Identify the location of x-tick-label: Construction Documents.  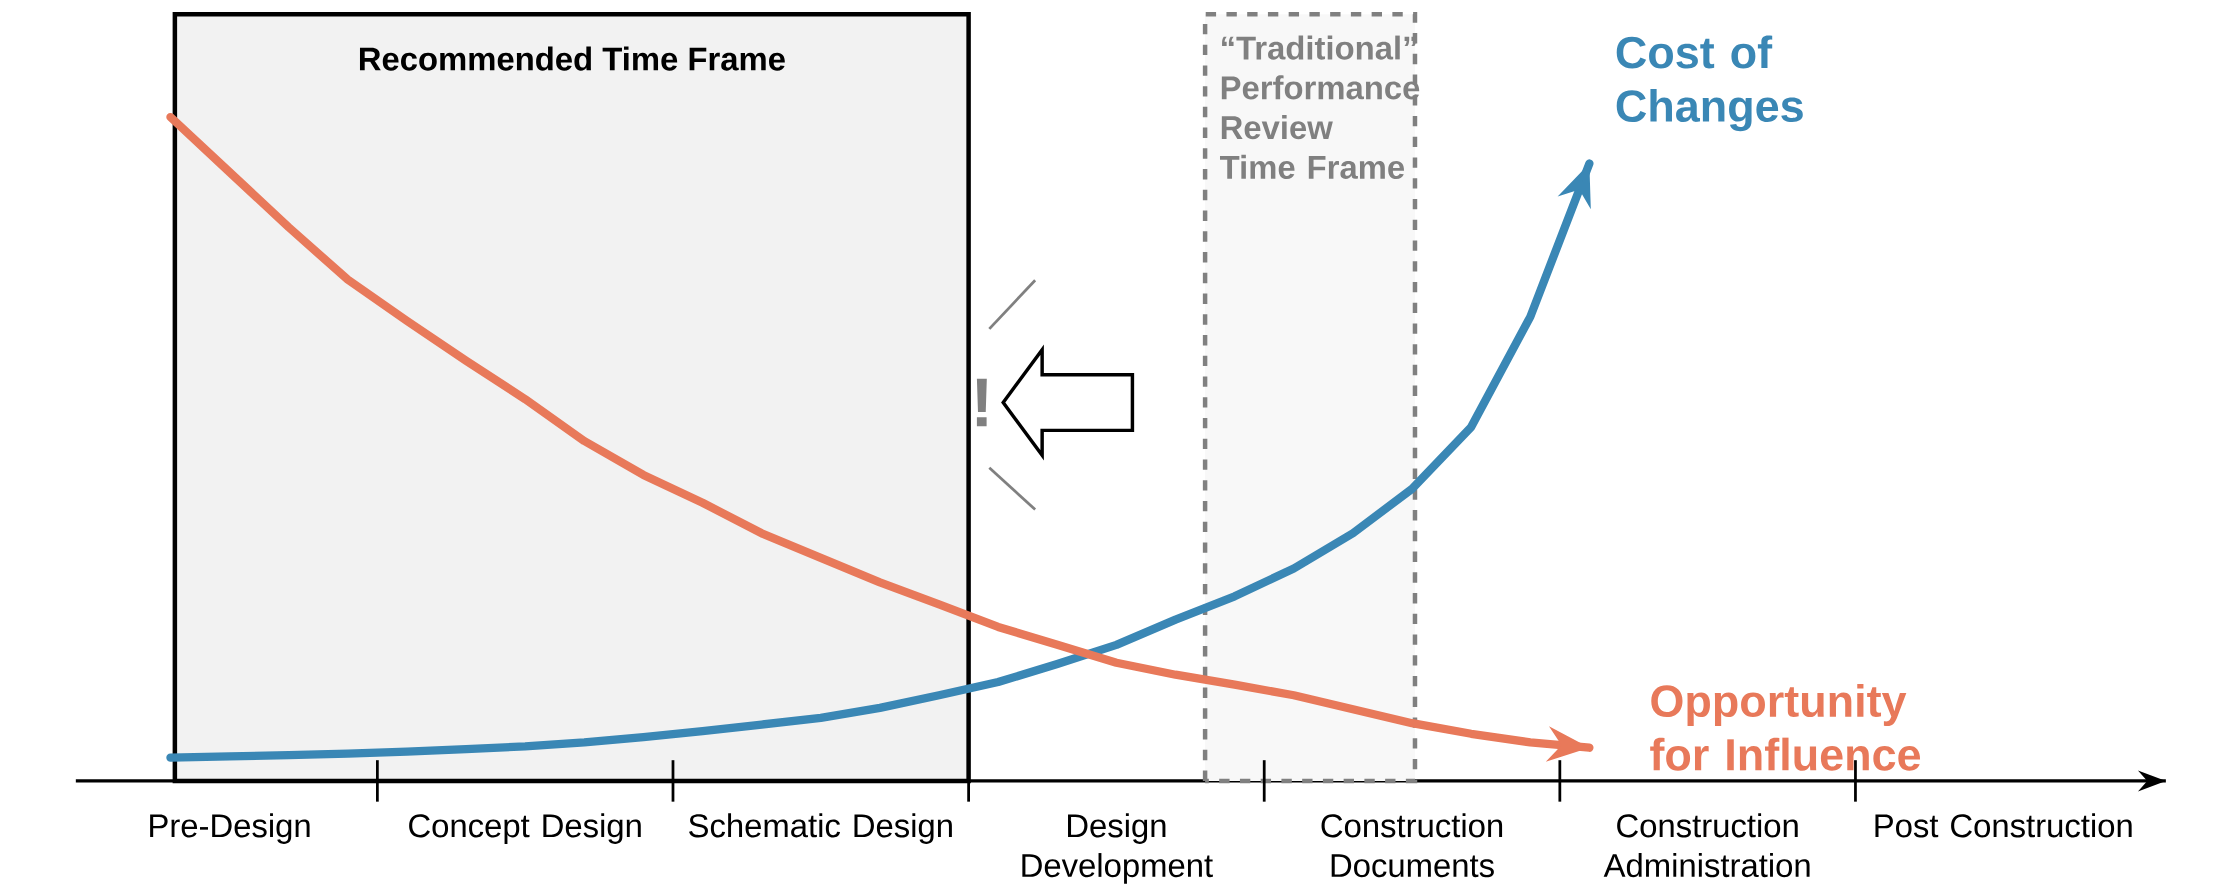
(1412, 845).